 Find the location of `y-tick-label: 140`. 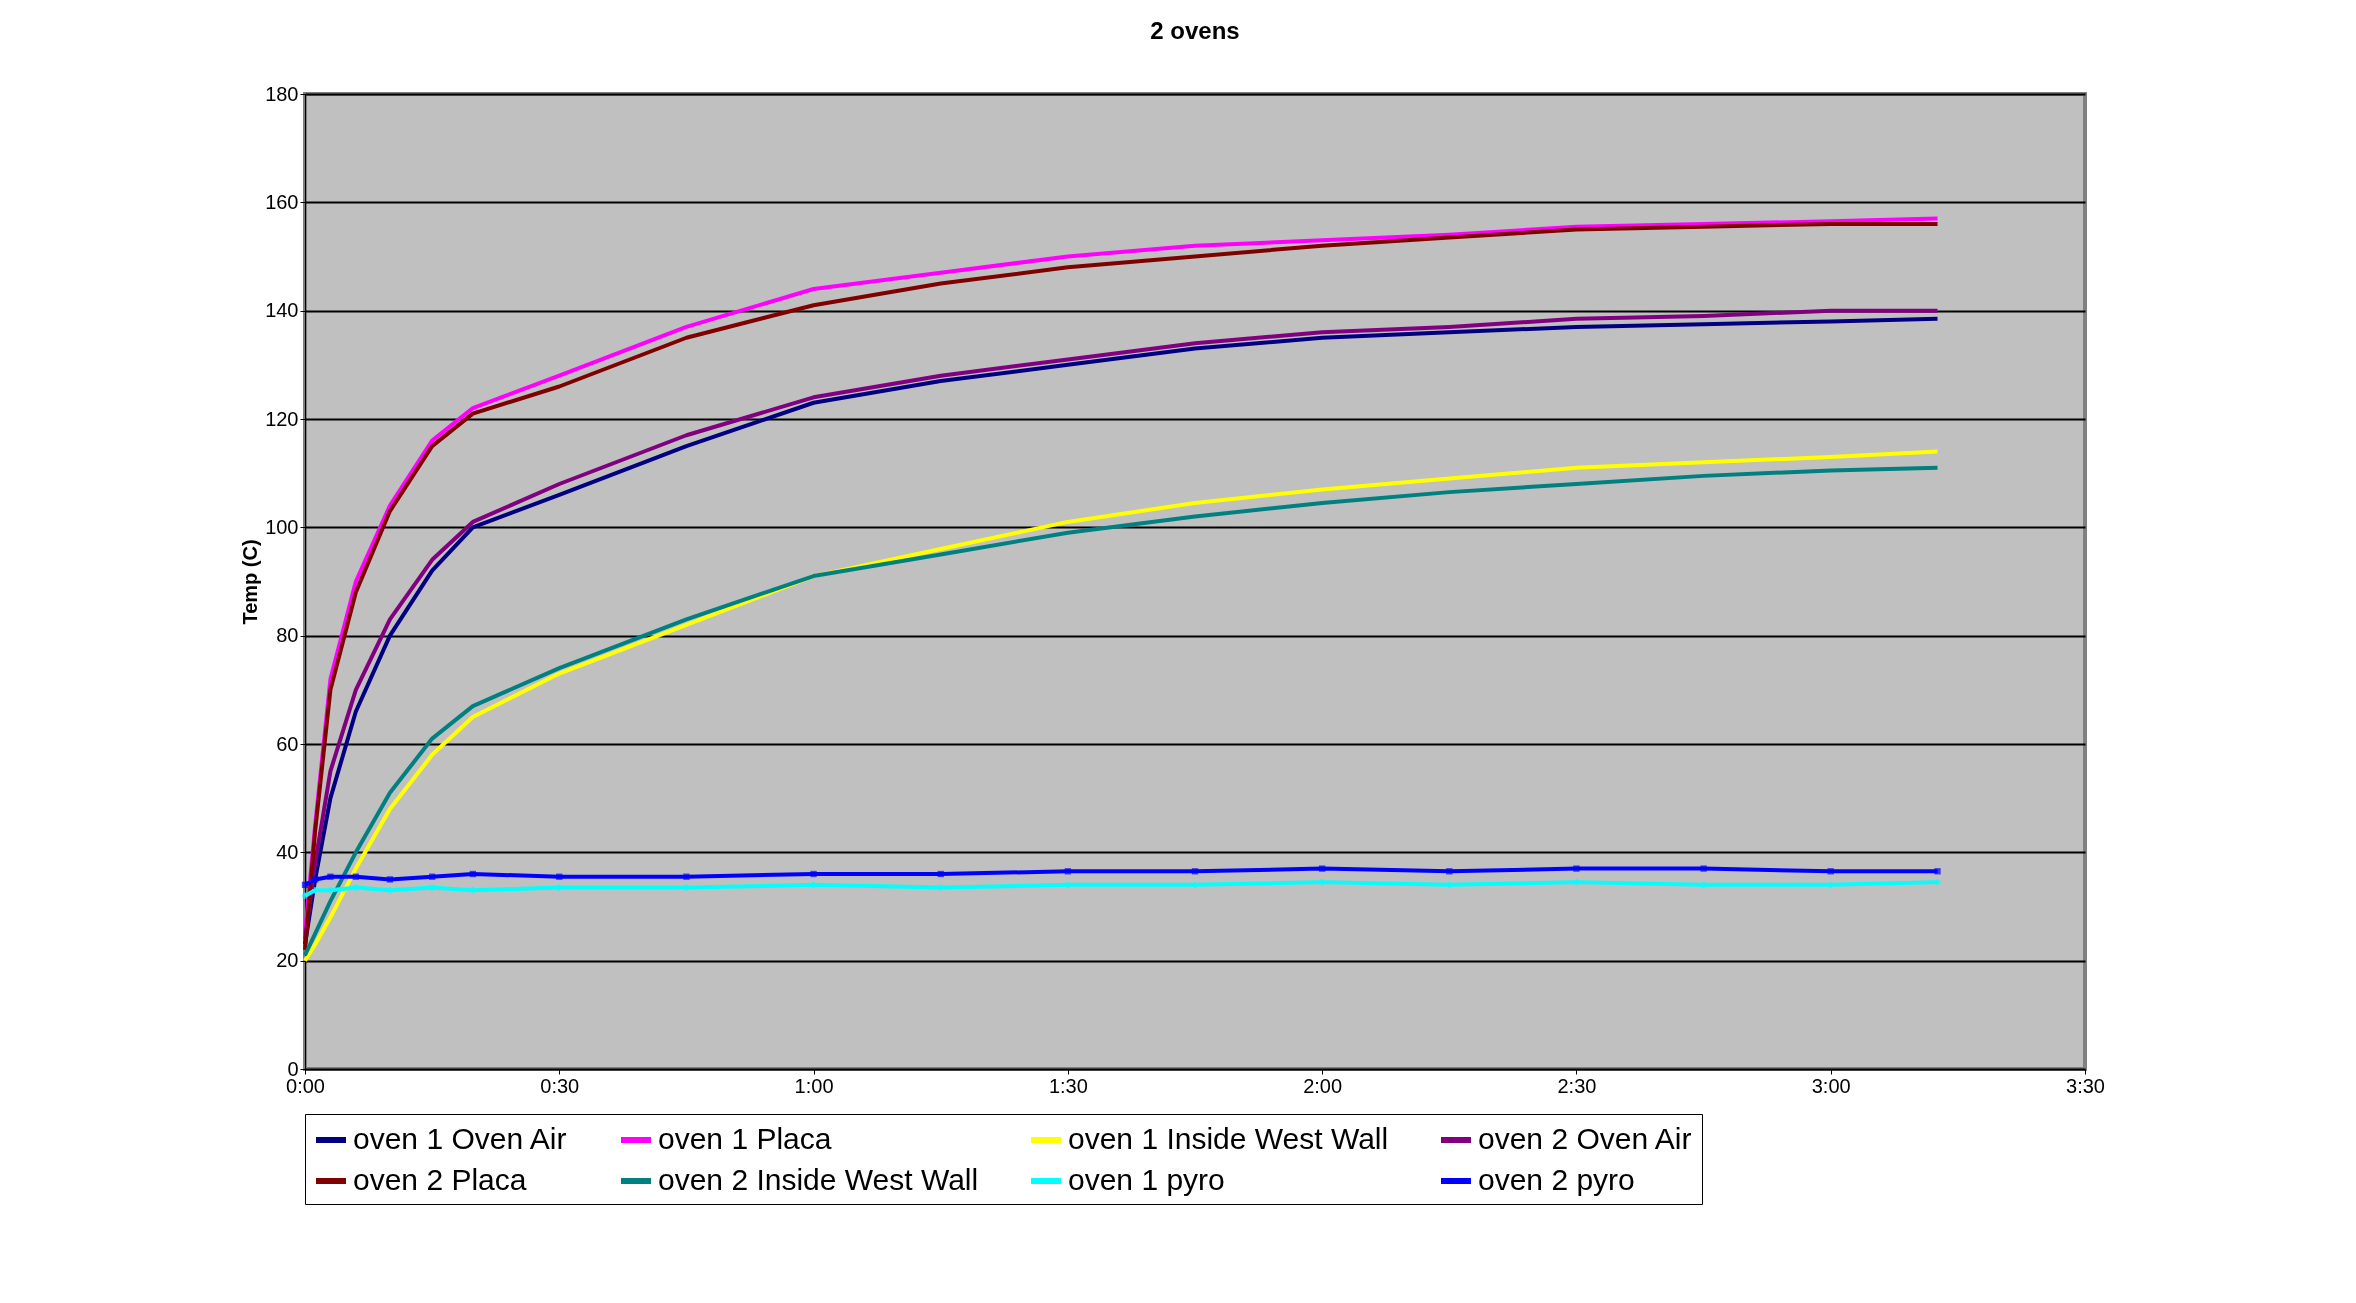

y-tick-label: 140 is located at coordinates (282, 310).